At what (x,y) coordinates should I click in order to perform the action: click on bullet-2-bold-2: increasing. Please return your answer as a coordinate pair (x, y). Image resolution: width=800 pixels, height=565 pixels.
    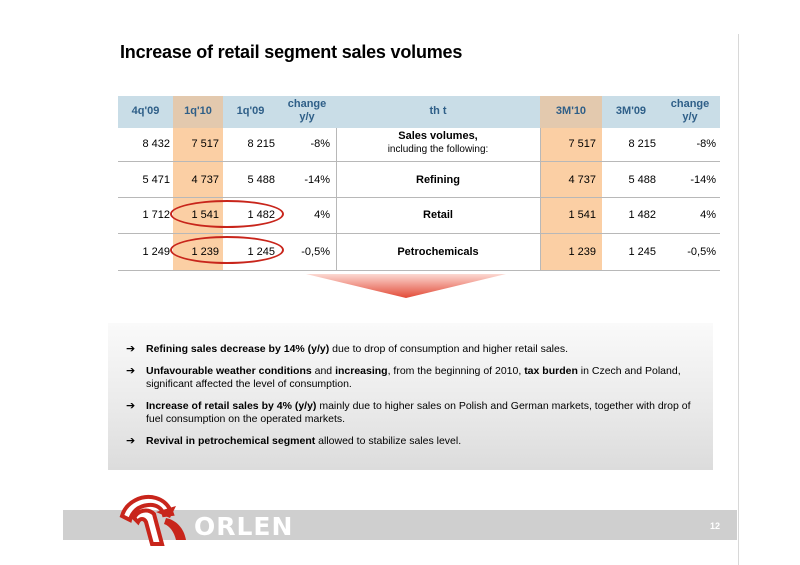
    Looking at the image, I should click on (361, 371).